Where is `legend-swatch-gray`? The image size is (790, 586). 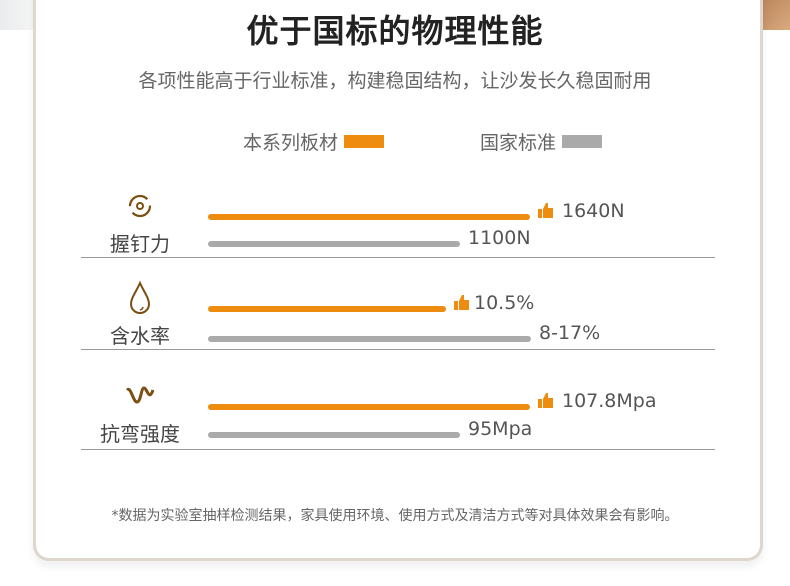
legend-swatch-gray is located at coordinates (582, 141).